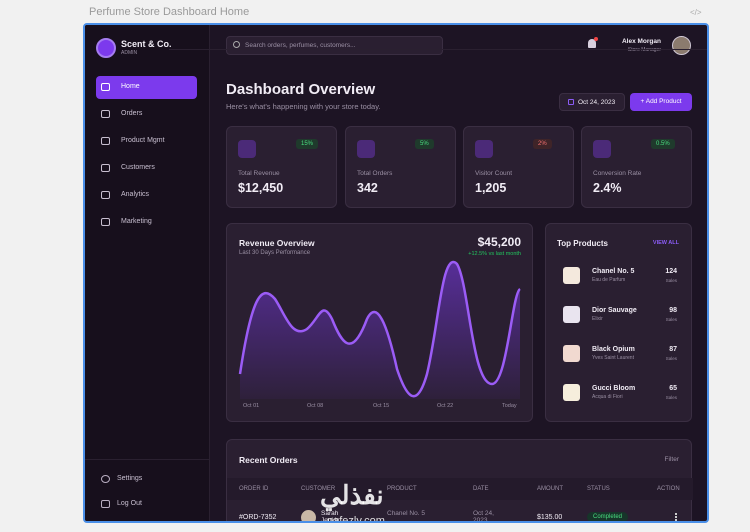 The width and height of the screenshot is (750, 532). I want to click on product-sub: Acqua di Fiori, so click(607, 397).